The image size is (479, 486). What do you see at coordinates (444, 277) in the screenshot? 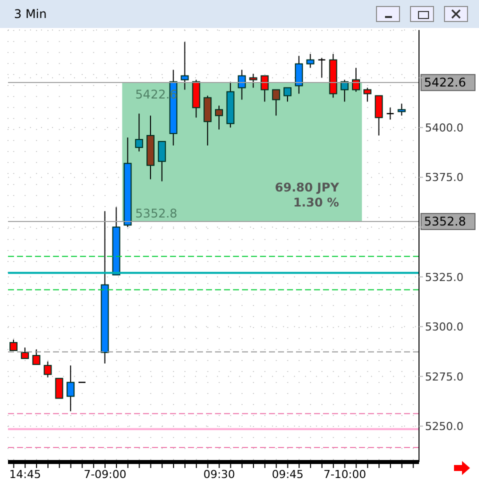
I see `y-tick-label: 5325.0` at bounding box center [444, 277].